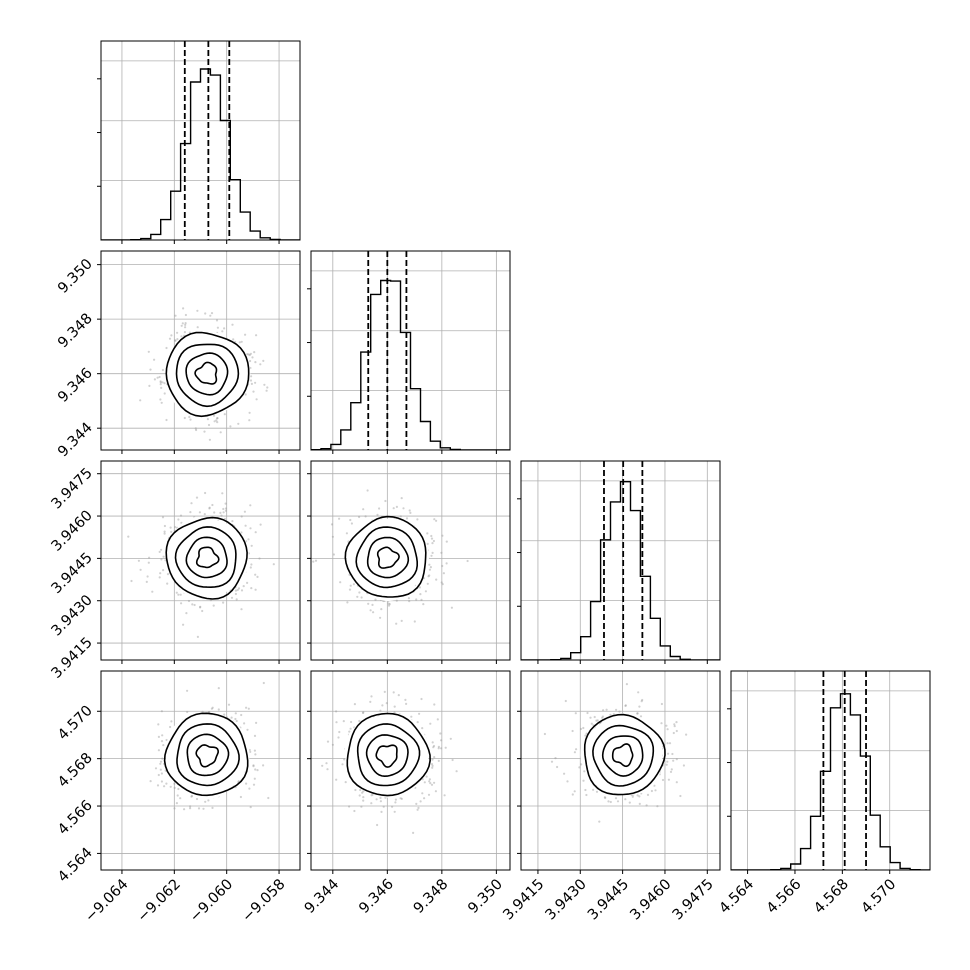 The image size is (970, 970). I want to click on panel-3-1-frame, so click(410, 770).